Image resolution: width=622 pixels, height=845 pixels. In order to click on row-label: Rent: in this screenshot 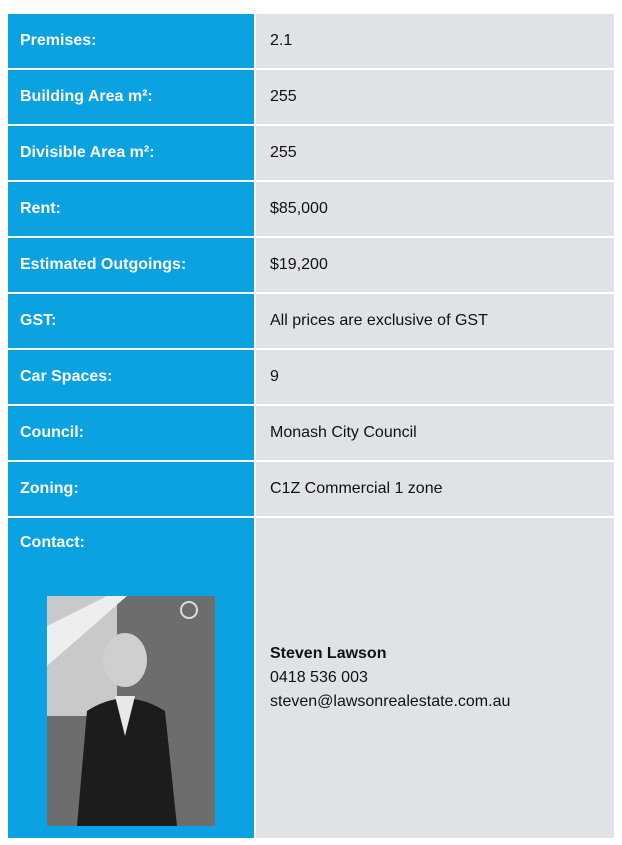, I will do `click(131, 209)`.